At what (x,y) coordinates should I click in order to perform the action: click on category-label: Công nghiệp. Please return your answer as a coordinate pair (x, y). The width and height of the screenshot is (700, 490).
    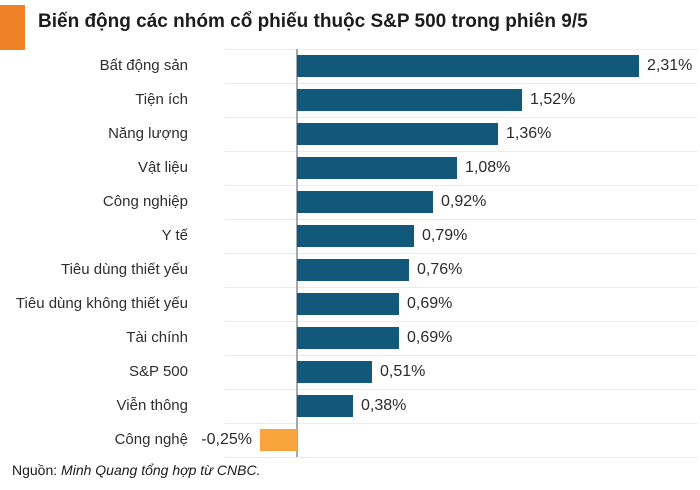
    Looking at the image, I should click on (145, 201).